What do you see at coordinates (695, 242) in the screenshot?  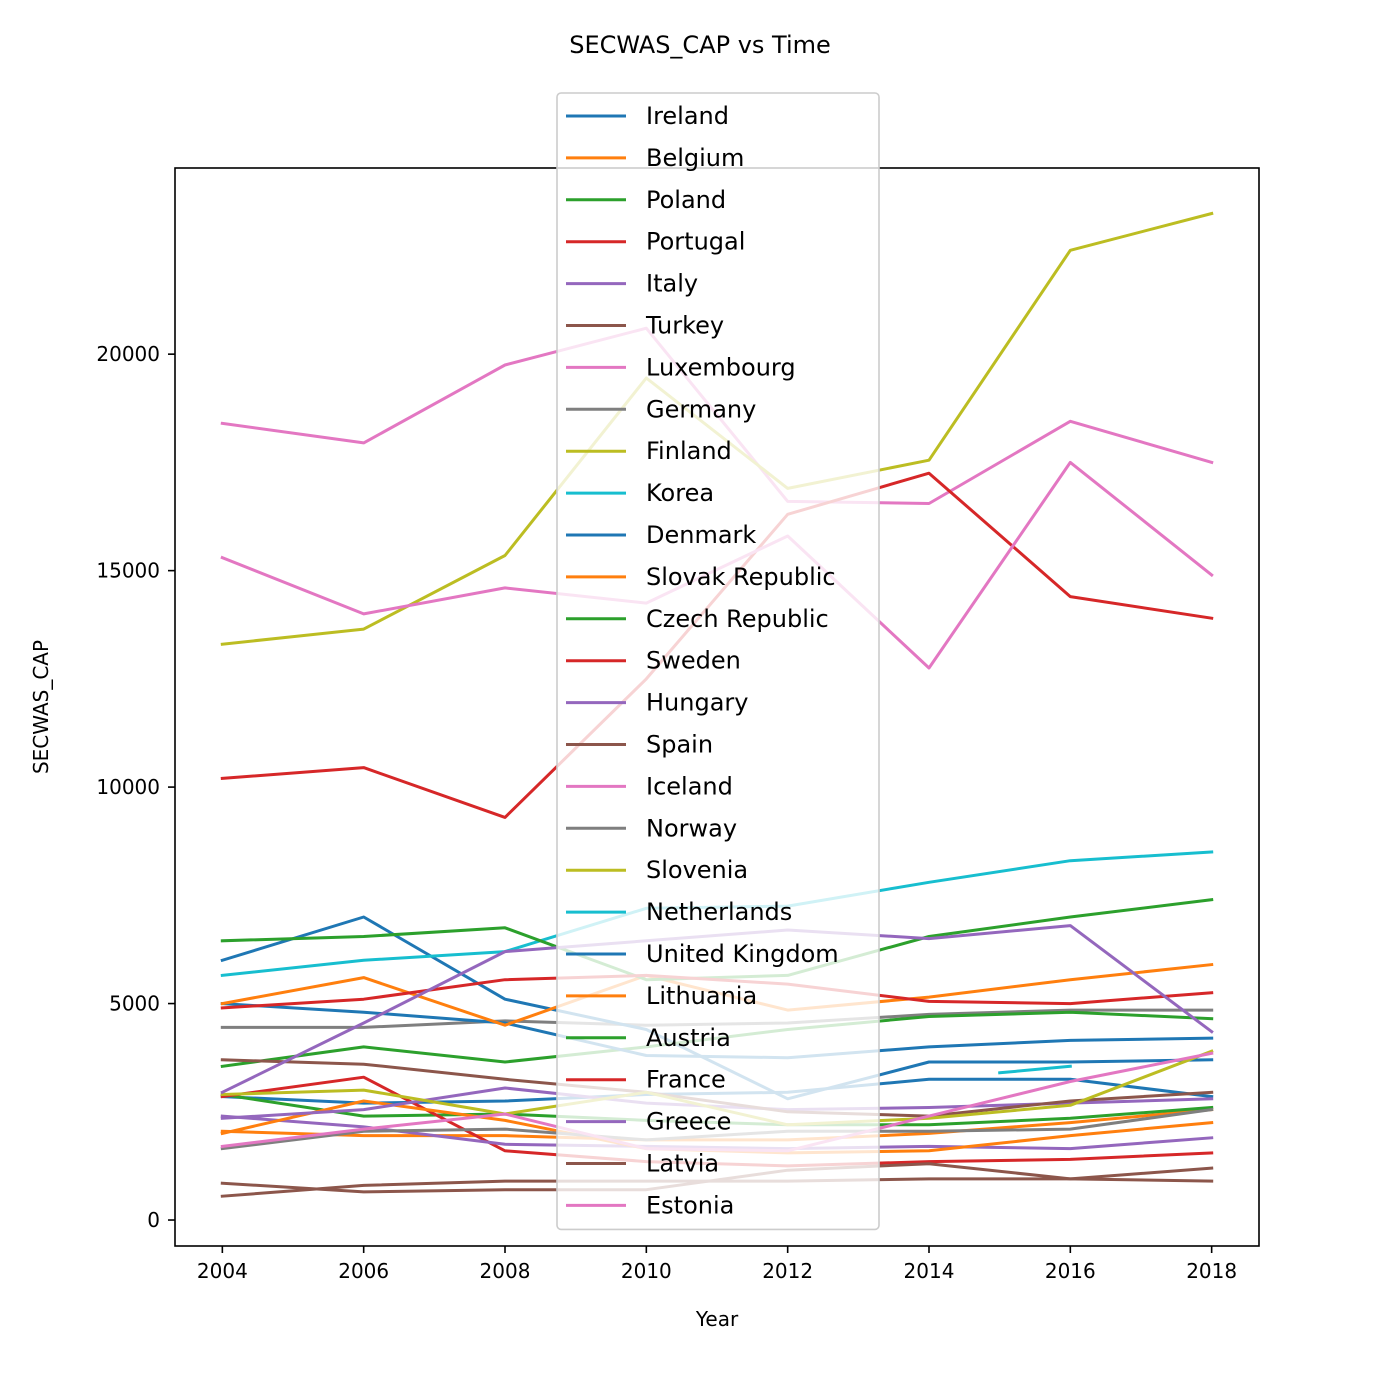 I see `legend-label-portugal: Portugal` at bounding box center [695, 242].